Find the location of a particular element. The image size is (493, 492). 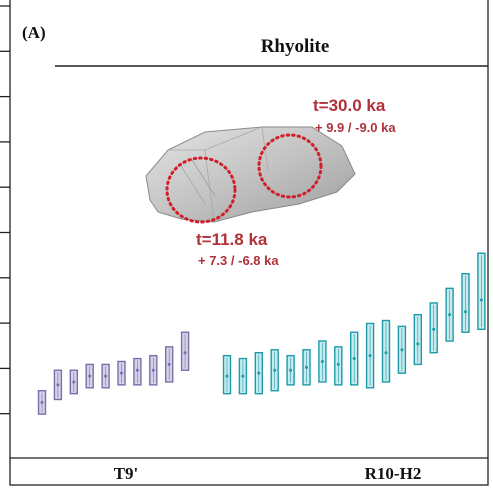

spot-1-error: + 9.9 / -9.0 ka is located at coordinates (355, 127).